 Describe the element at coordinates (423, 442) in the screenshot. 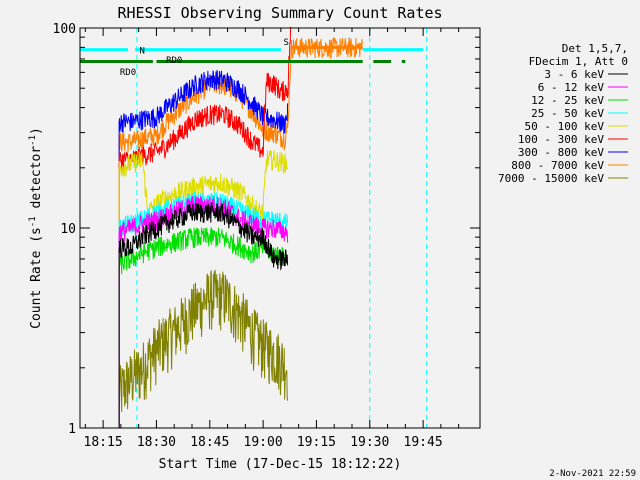

I see `x-tick-label-6: 19:45` at that location.